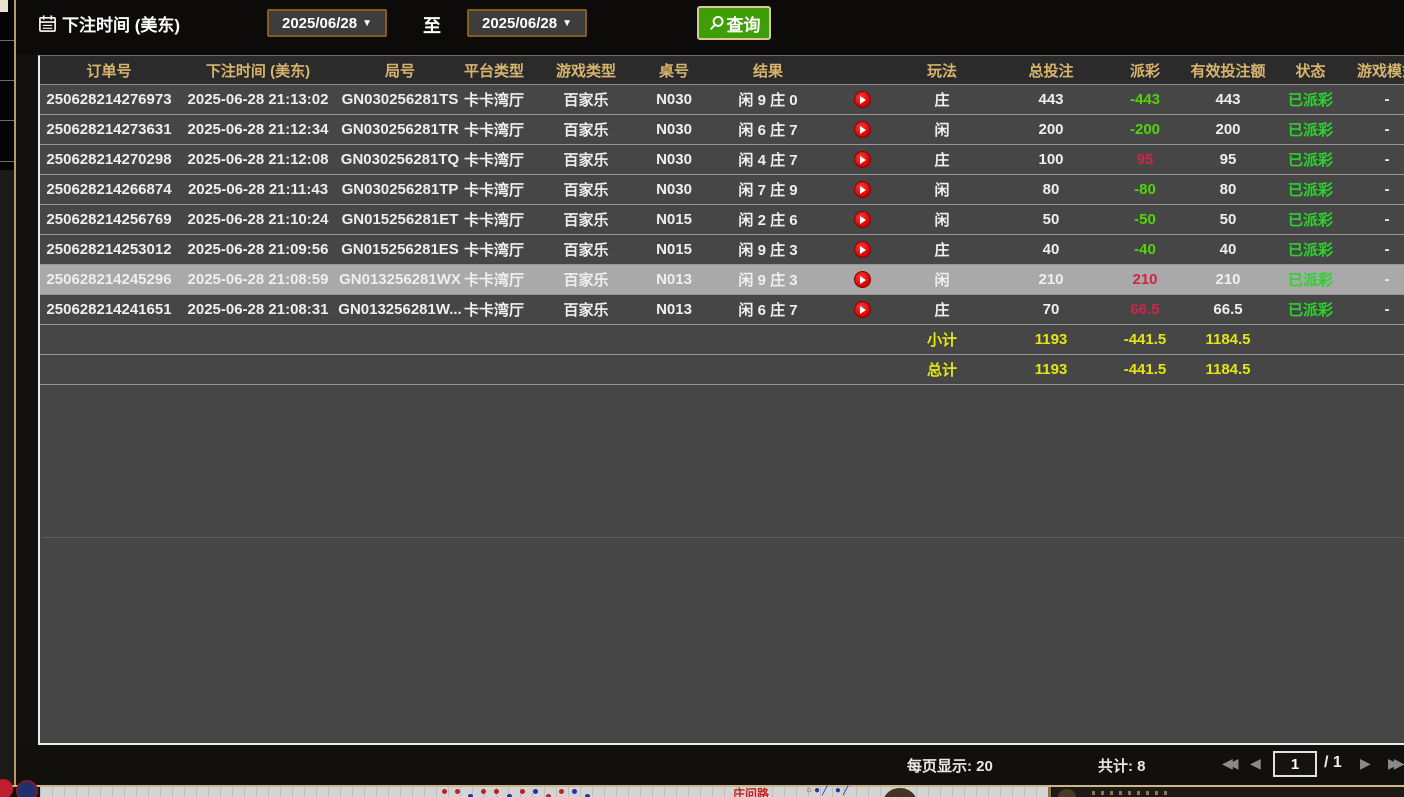  I want to click on cell-bet-time: 2025-06-28 21:12:34, so click(258, 129).